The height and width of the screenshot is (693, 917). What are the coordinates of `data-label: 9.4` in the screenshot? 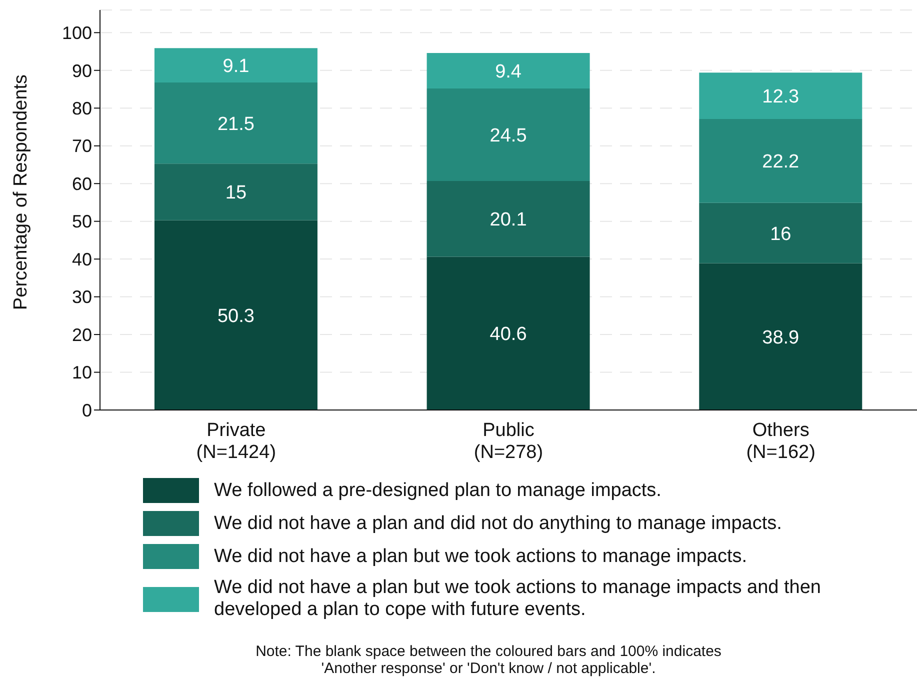 It's located at (508, 72).